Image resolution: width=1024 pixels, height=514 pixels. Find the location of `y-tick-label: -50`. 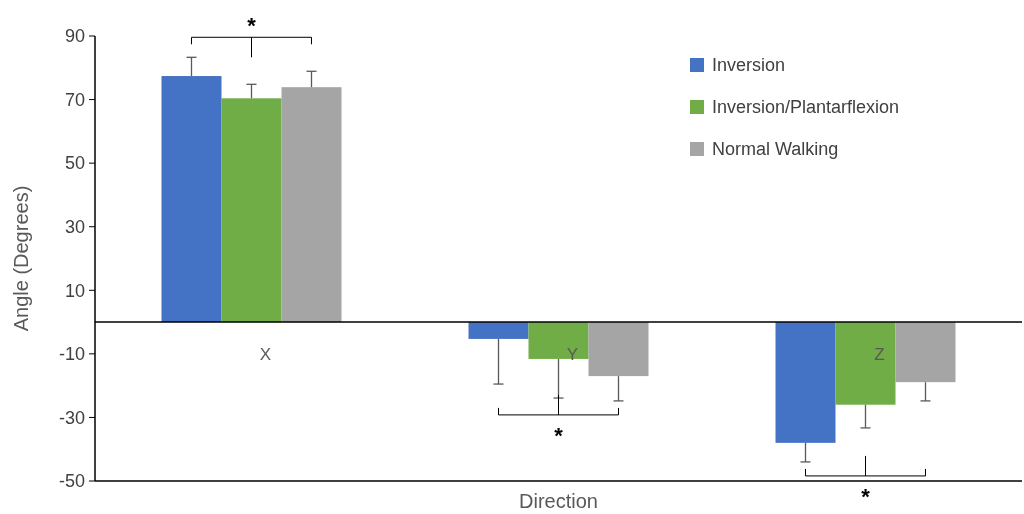

y-tick-label: -50 is located at coordinates (71, 481).